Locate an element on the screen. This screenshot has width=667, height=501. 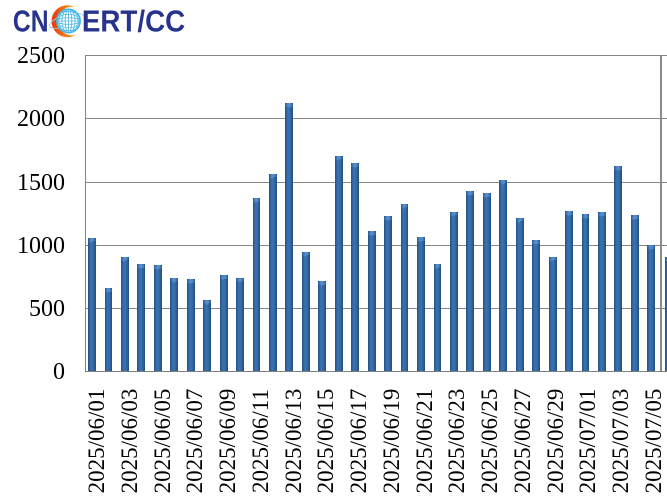
svg-text: ERT/CC is located at coordinates (133, 21).